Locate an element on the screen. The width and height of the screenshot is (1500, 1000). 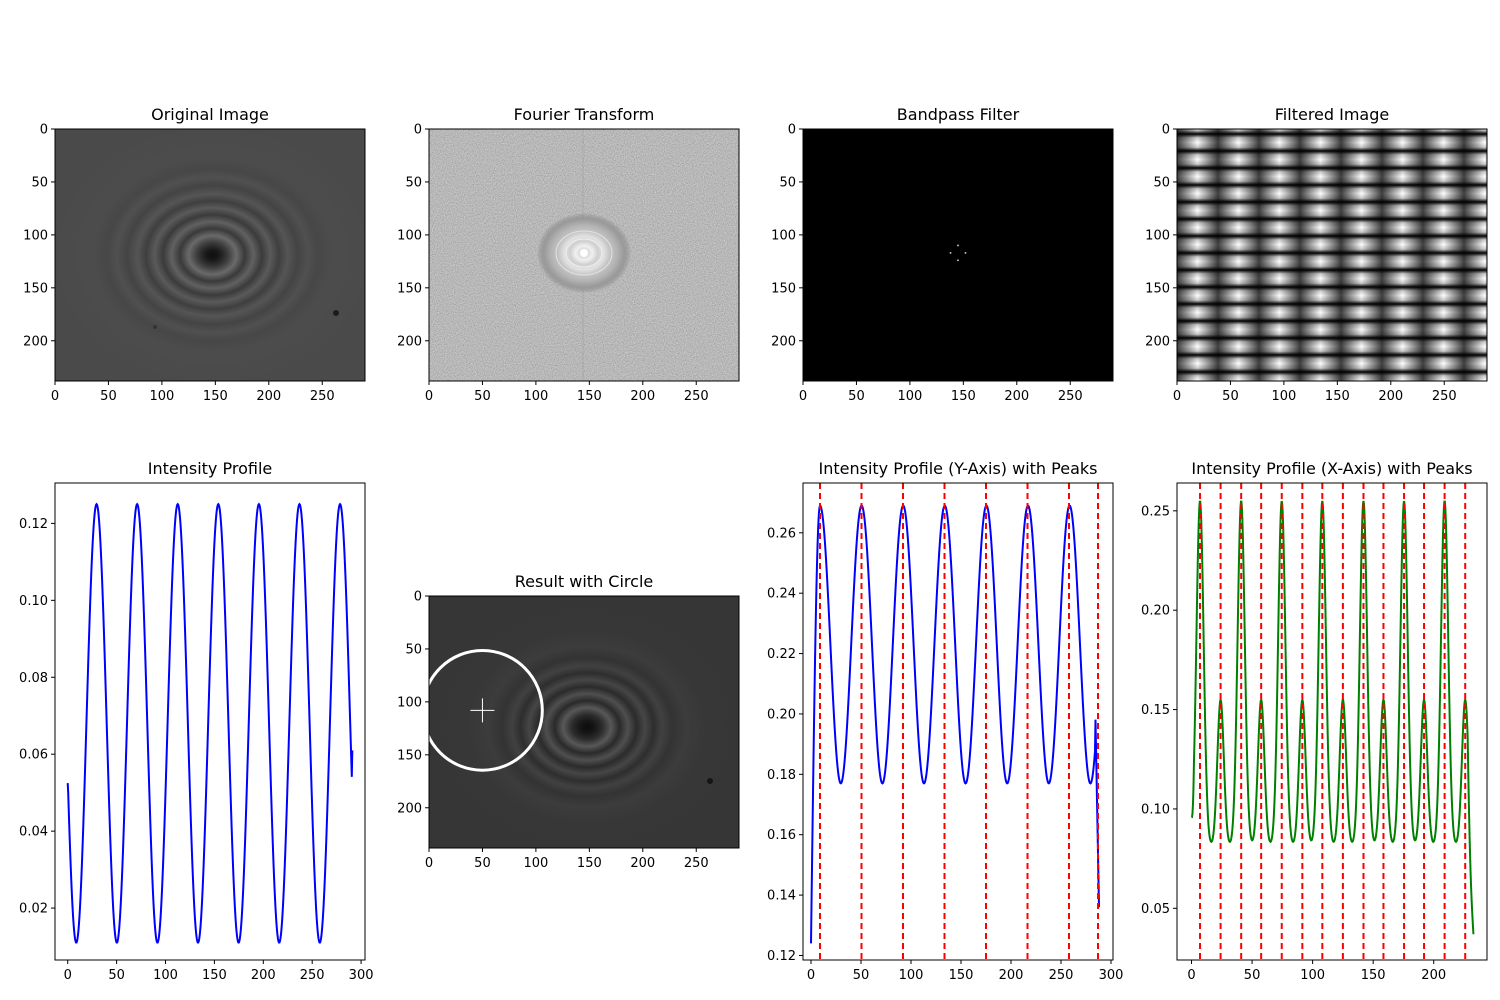
y-tick-label: 0.22 is located at coordinates (781, 654).